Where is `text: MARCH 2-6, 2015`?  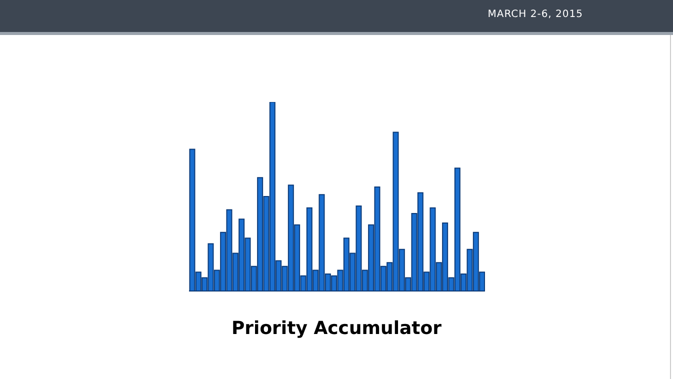 text: MARCH 2-6, 2015 is located at coordinates (535, 14).